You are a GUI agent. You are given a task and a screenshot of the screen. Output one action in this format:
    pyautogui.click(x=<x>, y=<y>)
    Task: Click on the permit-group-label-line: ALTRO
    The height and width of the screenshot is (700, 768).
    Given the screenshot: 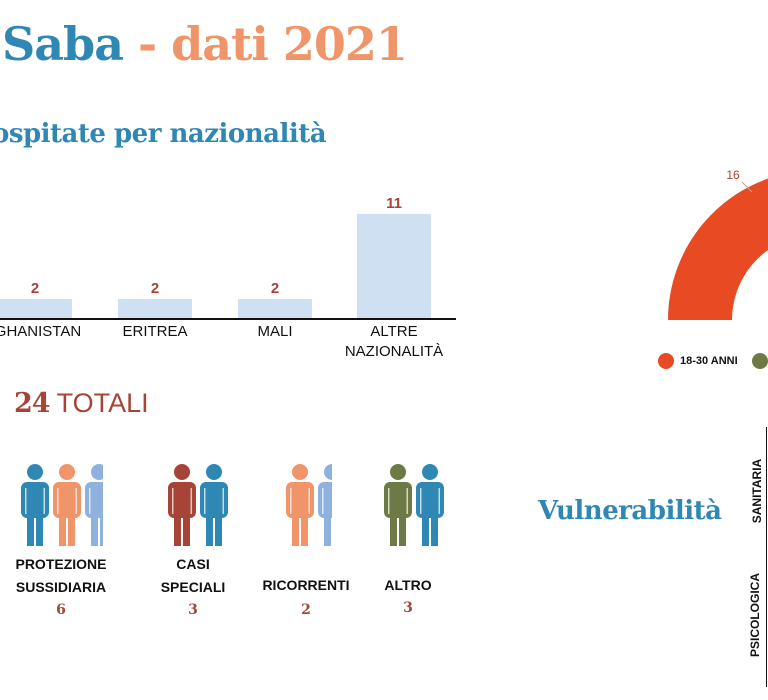 What is the action you would take?
    pyautogui.click(x=408, y=585)
    